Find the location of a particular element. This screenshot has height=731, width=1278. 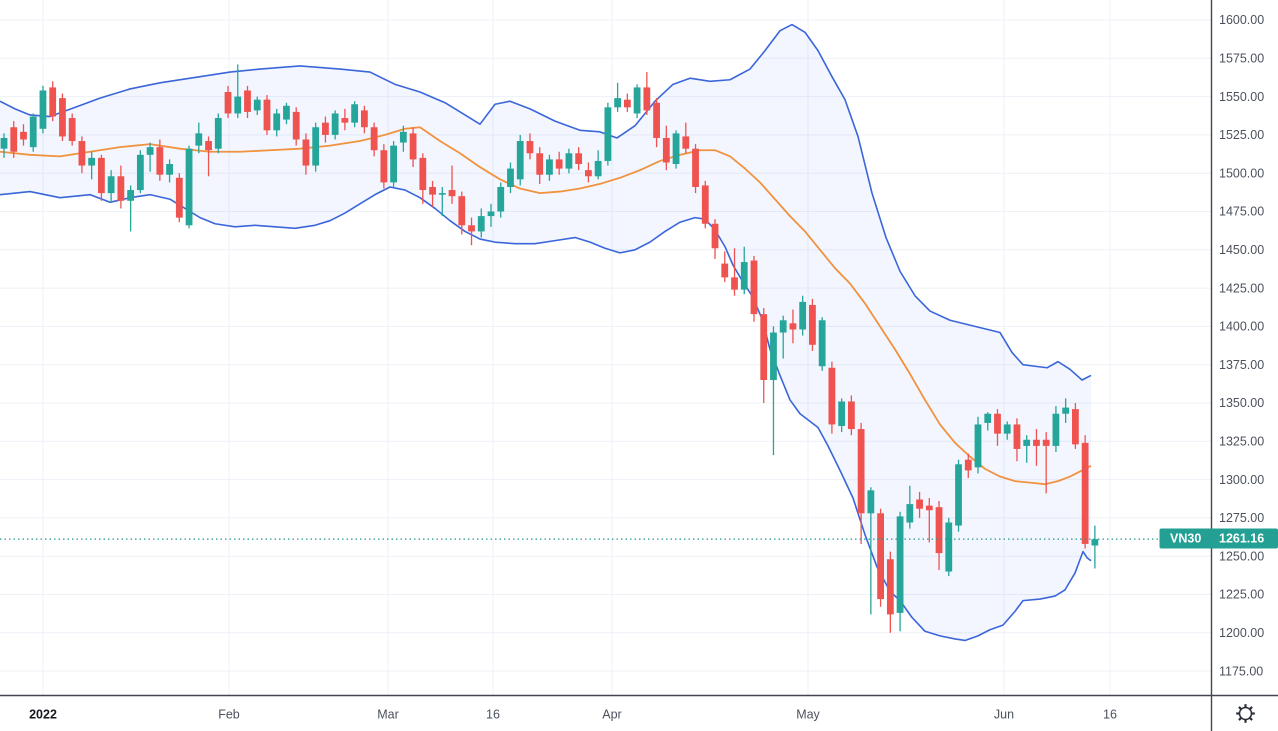

price-axis-label: 1175.00 is located at coordinates (1241, 671).